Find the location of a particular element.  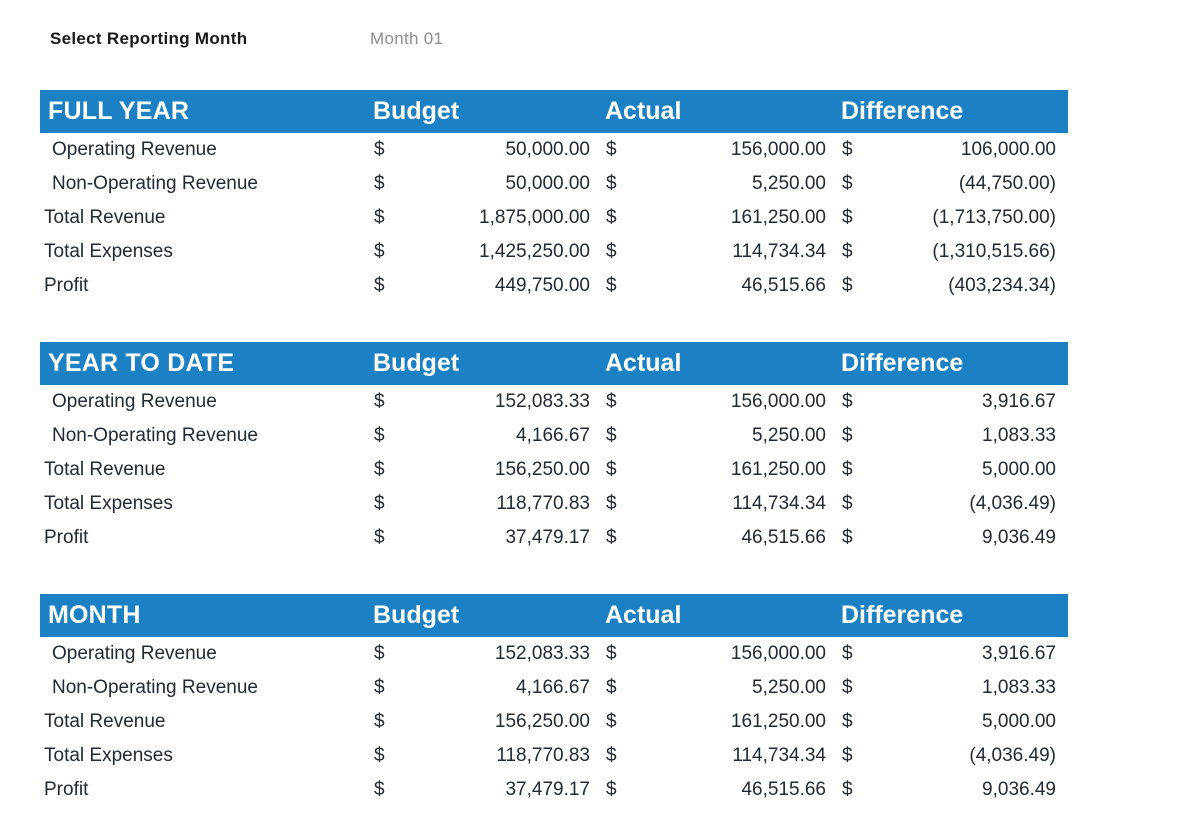

actual-amount: 5,250.00 is located at coordinates (789, 183).